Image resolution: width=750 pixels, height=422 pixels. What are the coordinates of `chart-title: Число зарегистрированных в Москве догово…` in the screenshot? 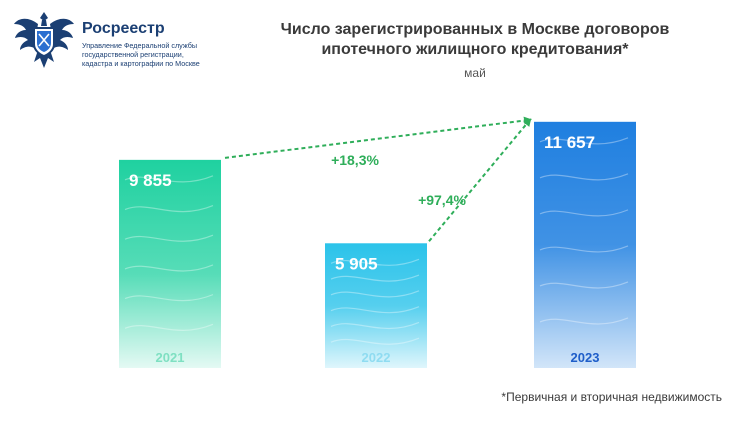 It's located at (475, 39).